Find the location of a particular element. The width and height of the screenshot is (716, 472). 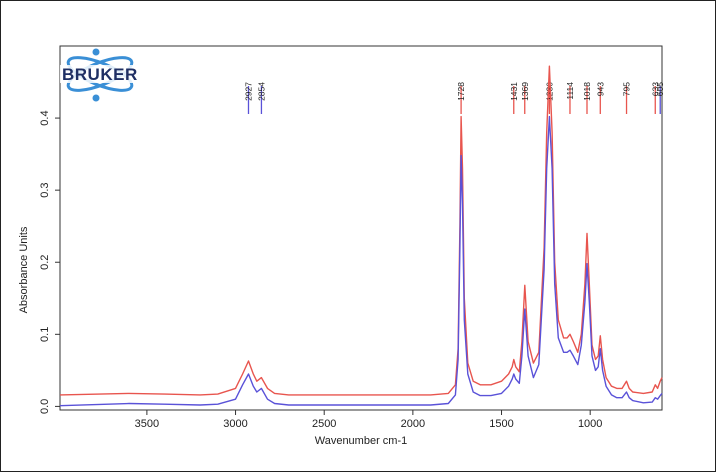

x-tick-label: 2000 is located at coordinates (413, 424).